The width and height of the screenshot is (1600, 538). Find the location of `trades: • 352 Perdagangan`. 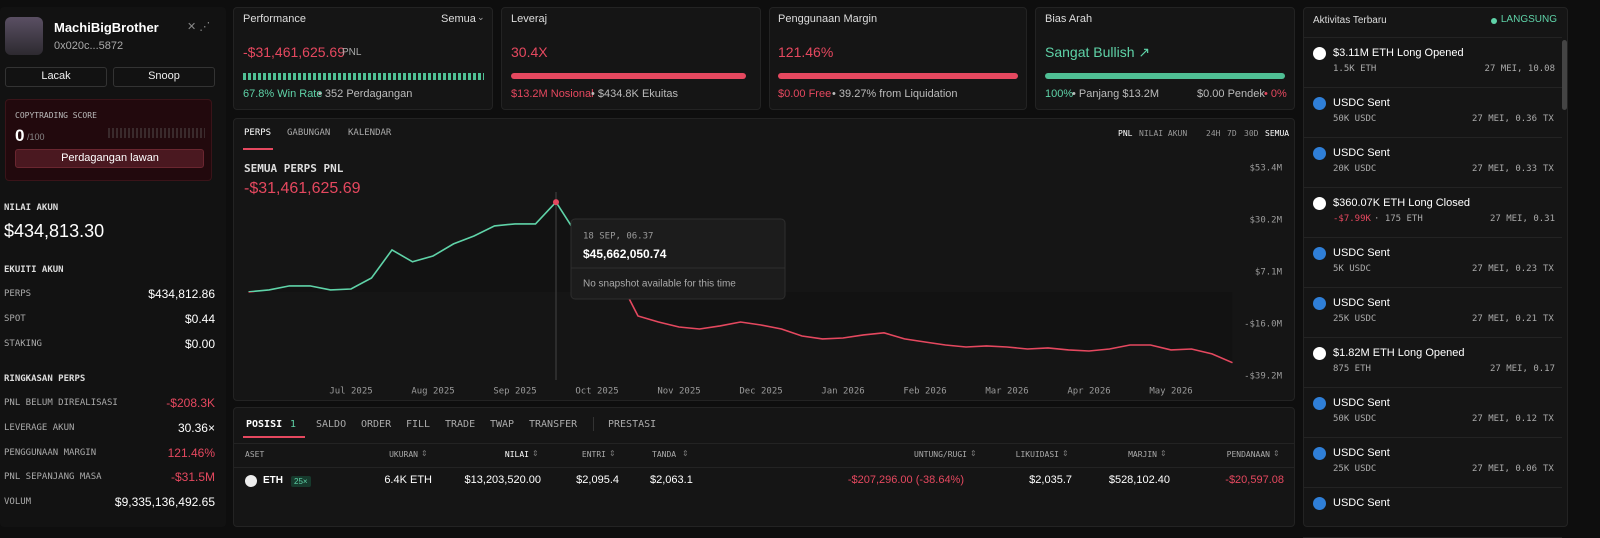

trades: • 352 Perdagangan is located at coordinates (365, 94).